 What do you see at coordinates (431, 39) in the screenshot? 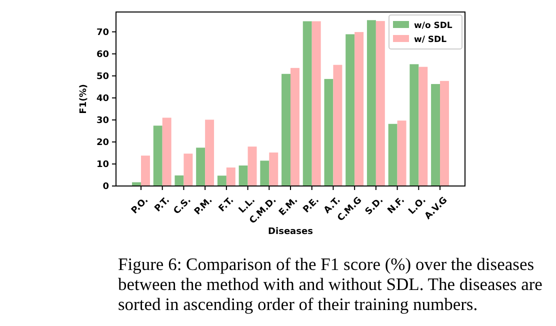
I see `legend-label: w/ SDL` at bounding box center [431, 39].